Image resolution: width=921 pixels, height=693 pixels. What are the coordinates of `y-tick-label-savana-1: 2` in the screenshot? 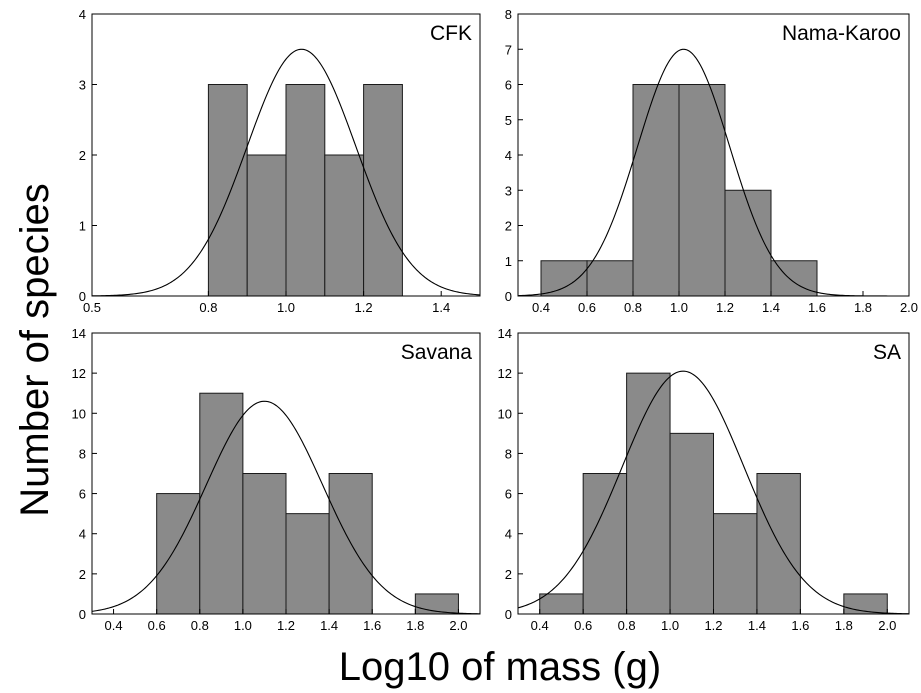 It's located at (82, 574).